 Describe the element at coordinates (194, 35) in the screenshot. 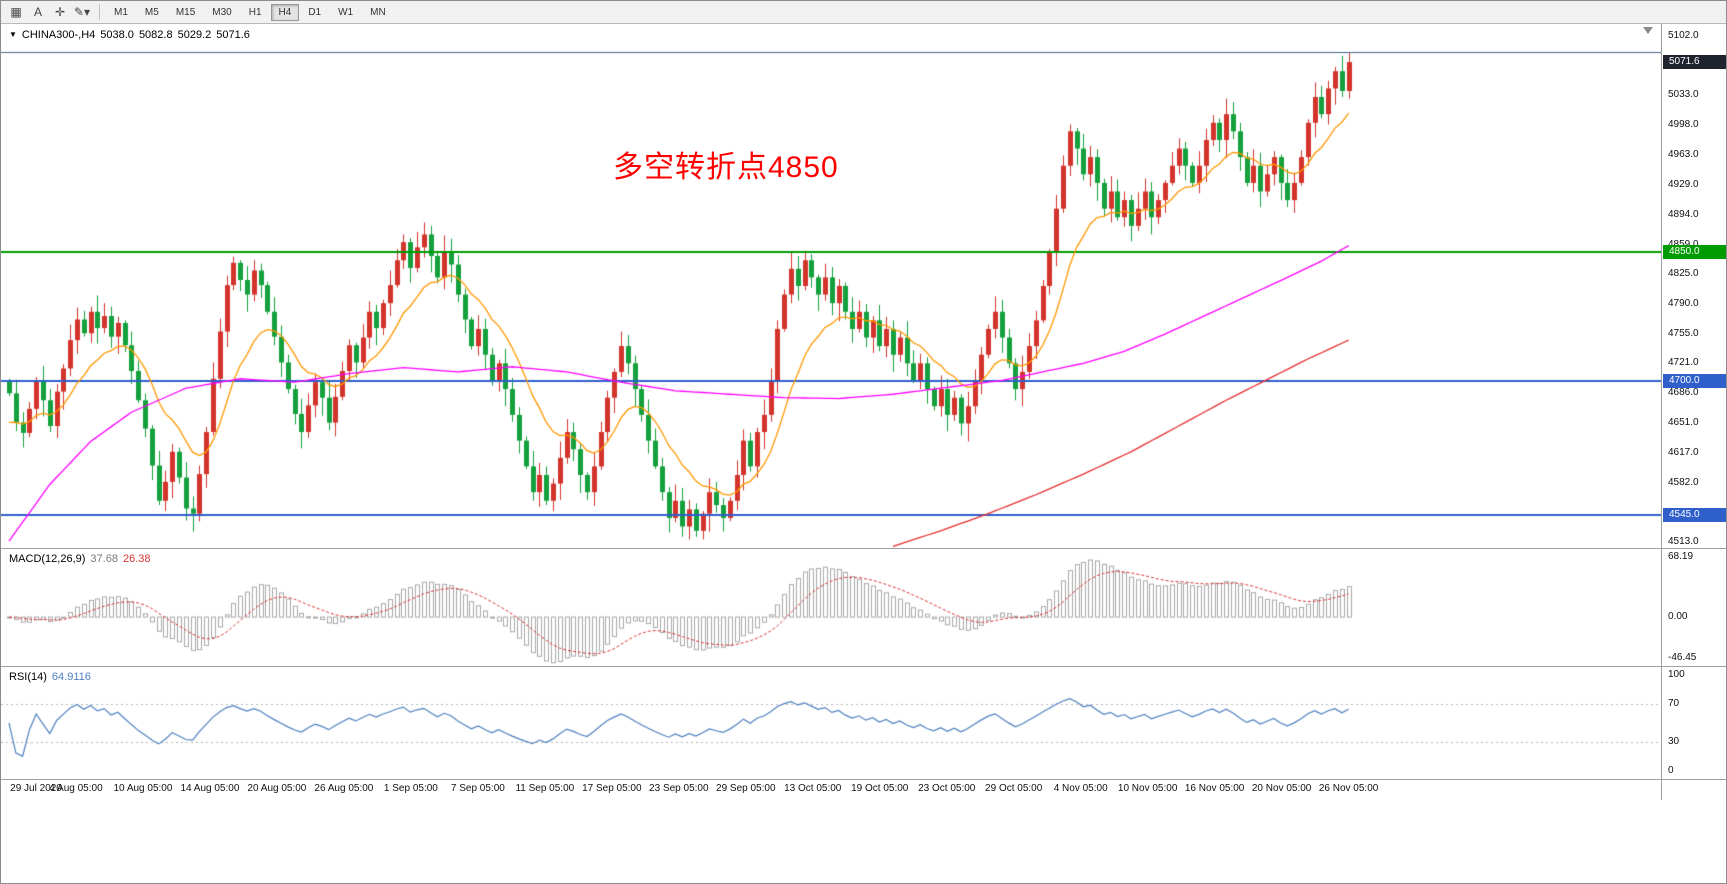

I see `quote-low: 5029.2` at that location.